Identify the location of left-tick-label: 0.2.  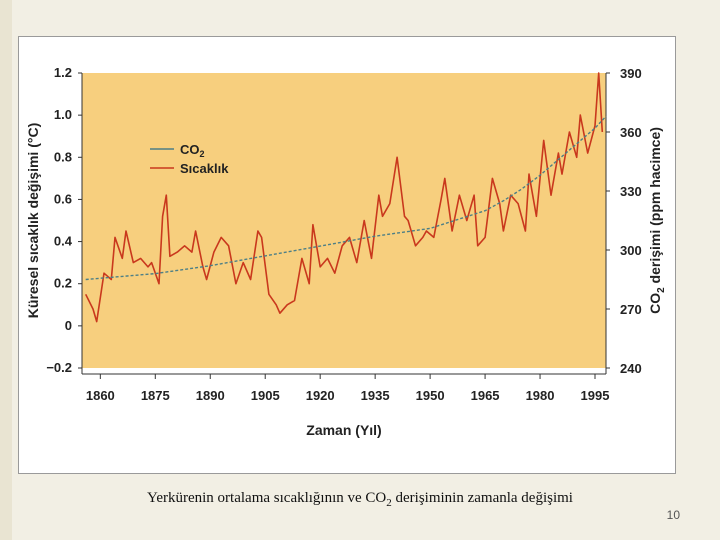
(63, 283).